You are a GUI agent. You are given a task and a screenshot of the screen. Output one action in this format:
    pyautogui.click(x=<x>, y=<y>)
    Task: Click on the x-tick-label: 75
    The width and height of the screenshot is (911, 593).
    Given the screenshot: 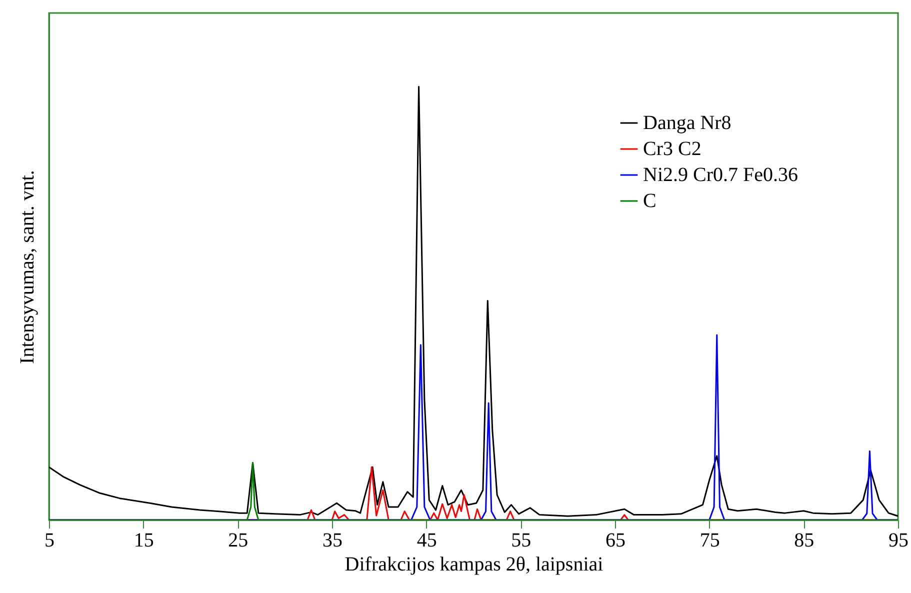 What is the action you would take?
    pyautogui.click(x=710, y=541)
    